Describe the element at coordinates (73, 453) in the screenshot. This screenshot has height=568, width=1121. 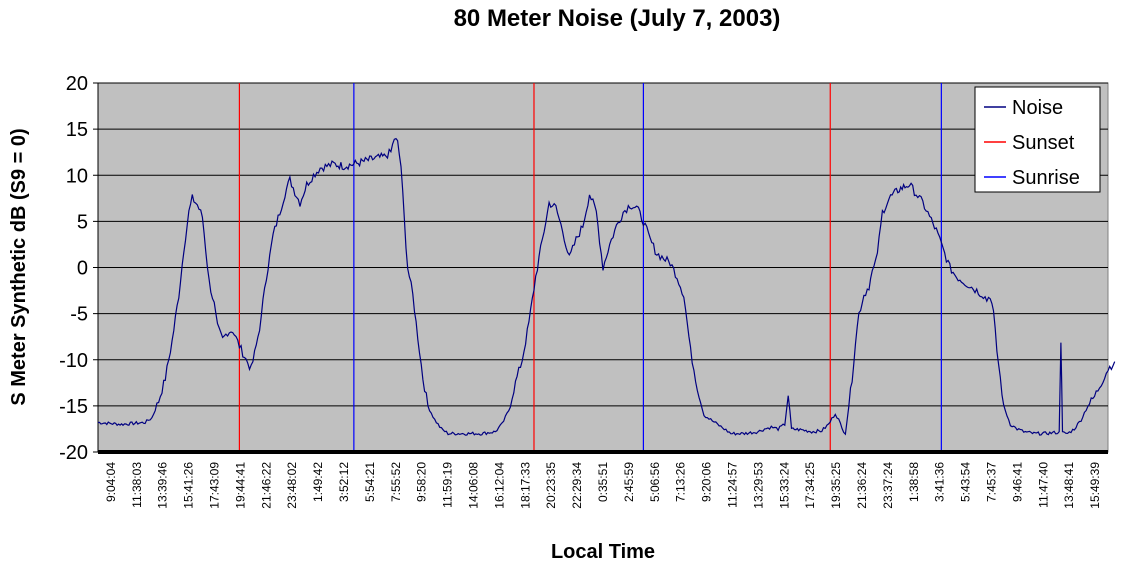
I see `y-tick-label: -20` at that location.